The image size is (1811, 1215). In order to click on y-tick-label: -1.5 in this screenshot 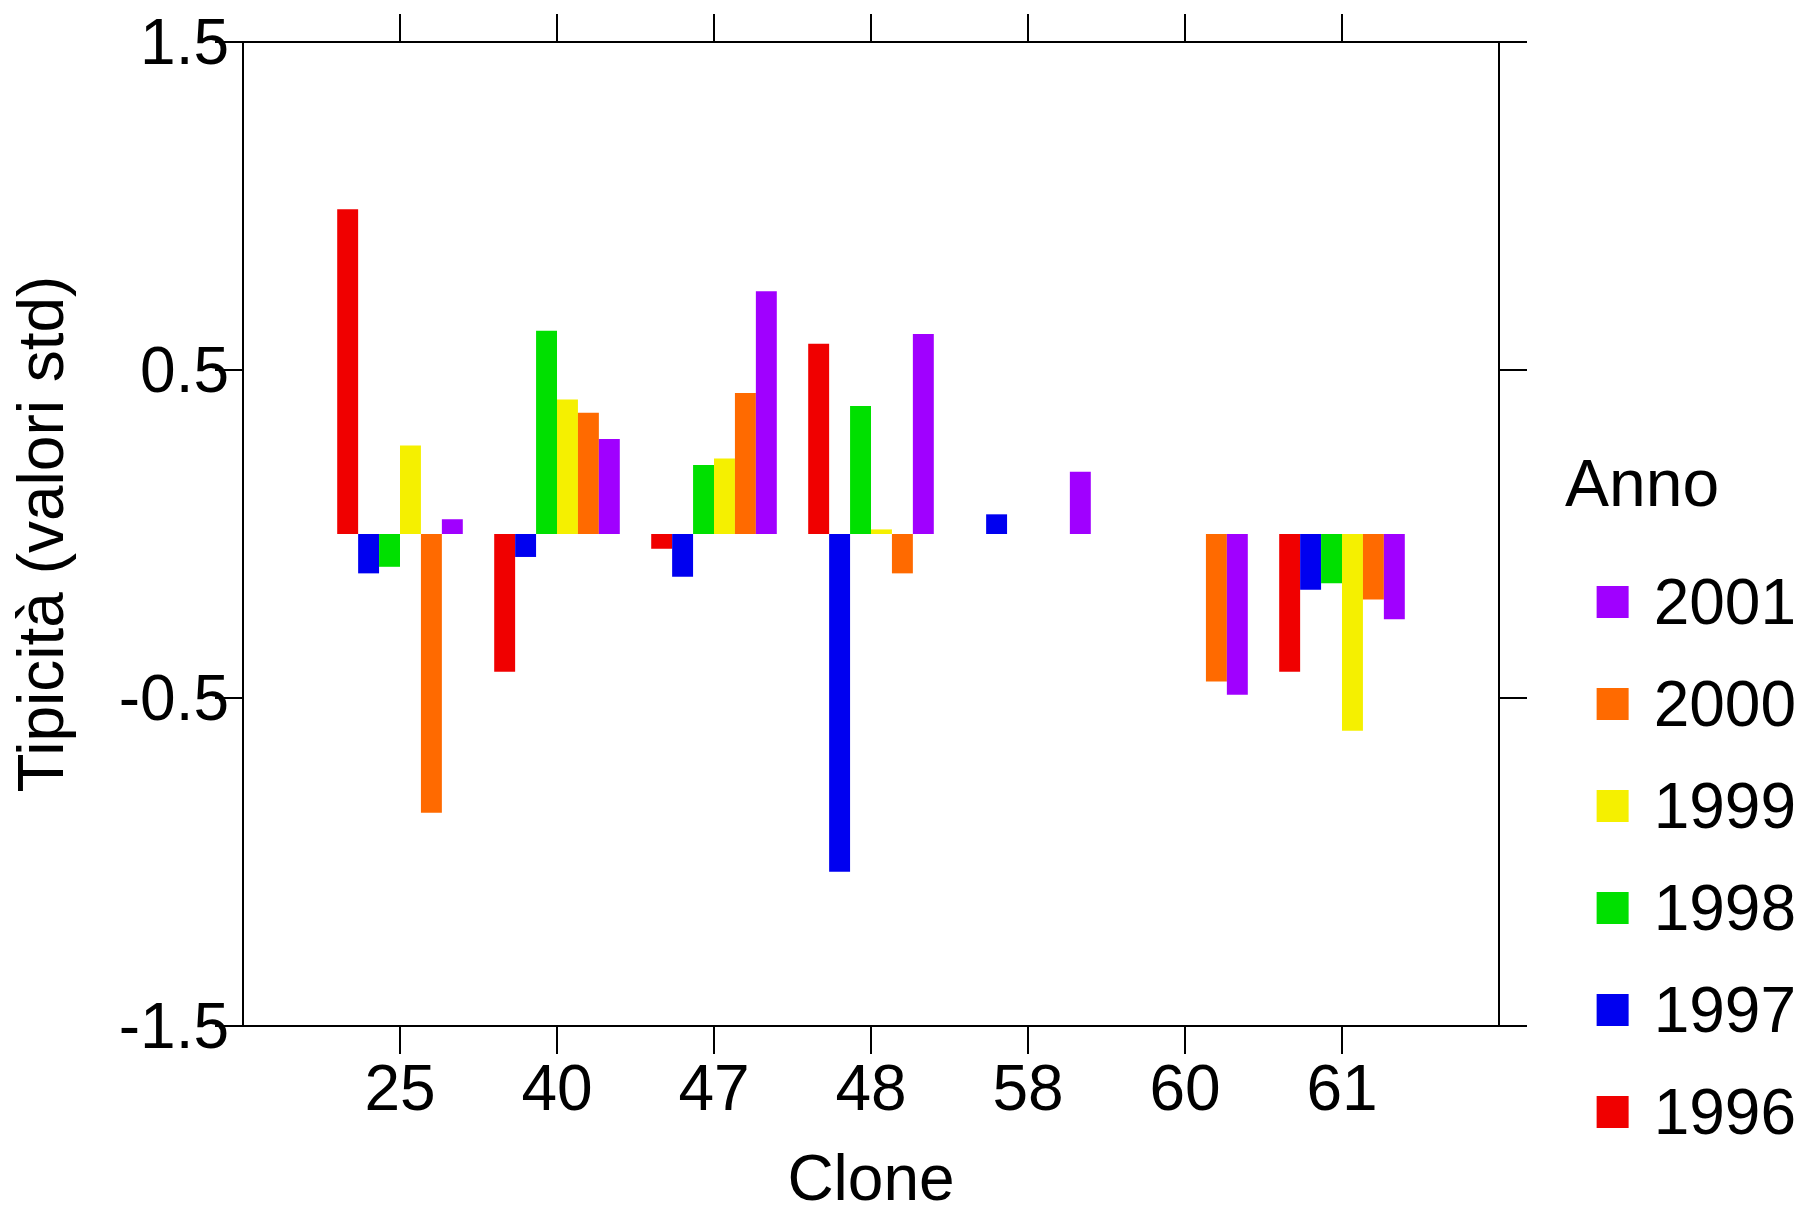, I will do `click(173, 1026)`.